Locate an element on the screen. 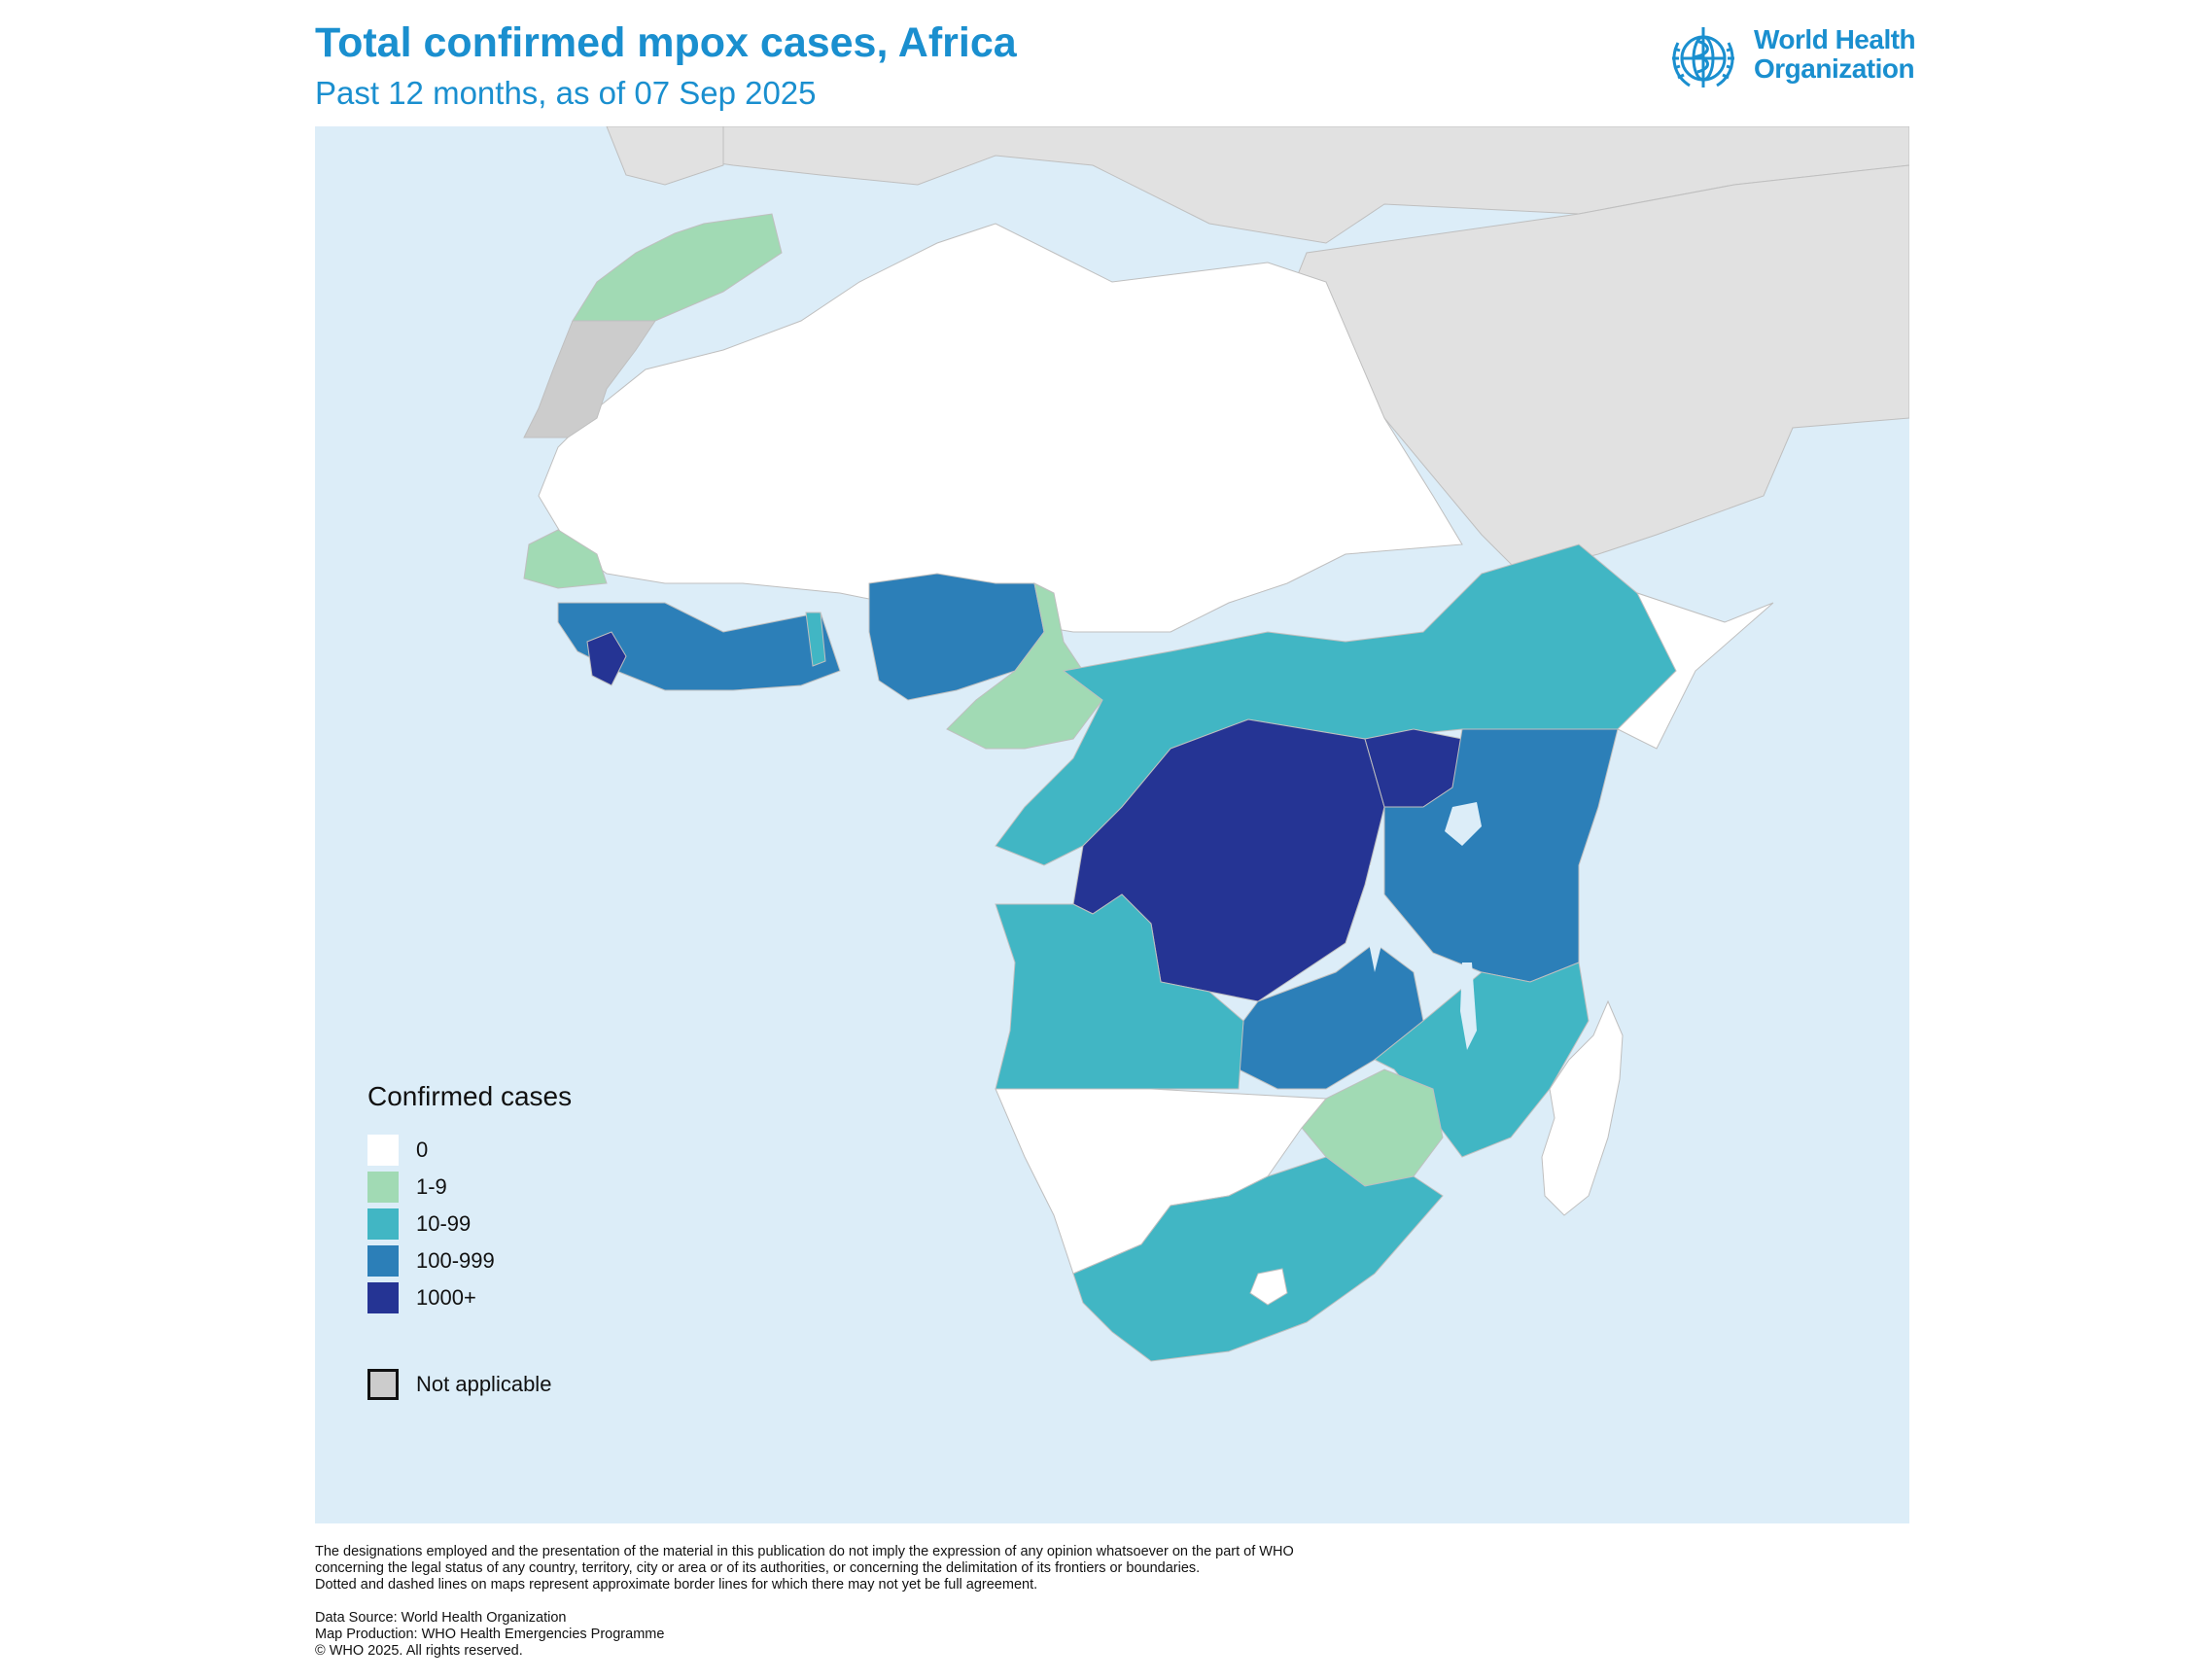  legend-item: 10-99 is located at coordinates (470, 1224).